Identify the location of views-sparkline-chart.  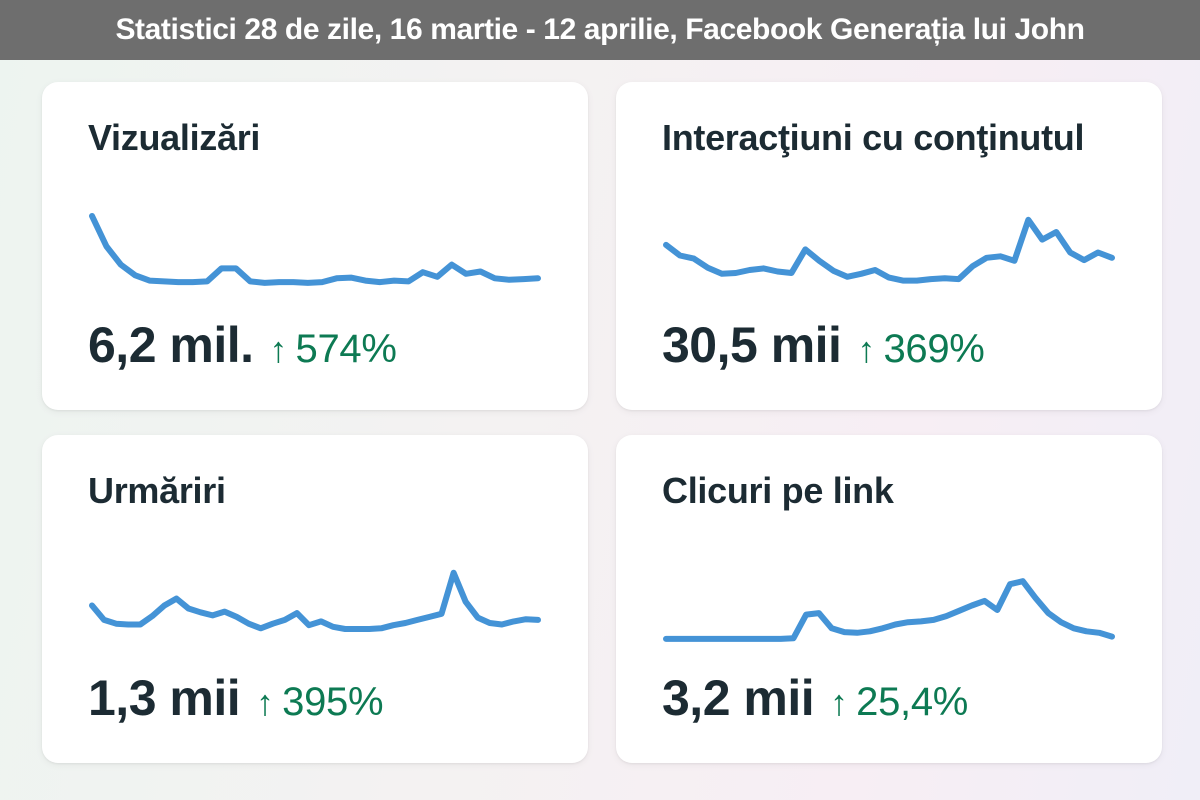
(315, 249).